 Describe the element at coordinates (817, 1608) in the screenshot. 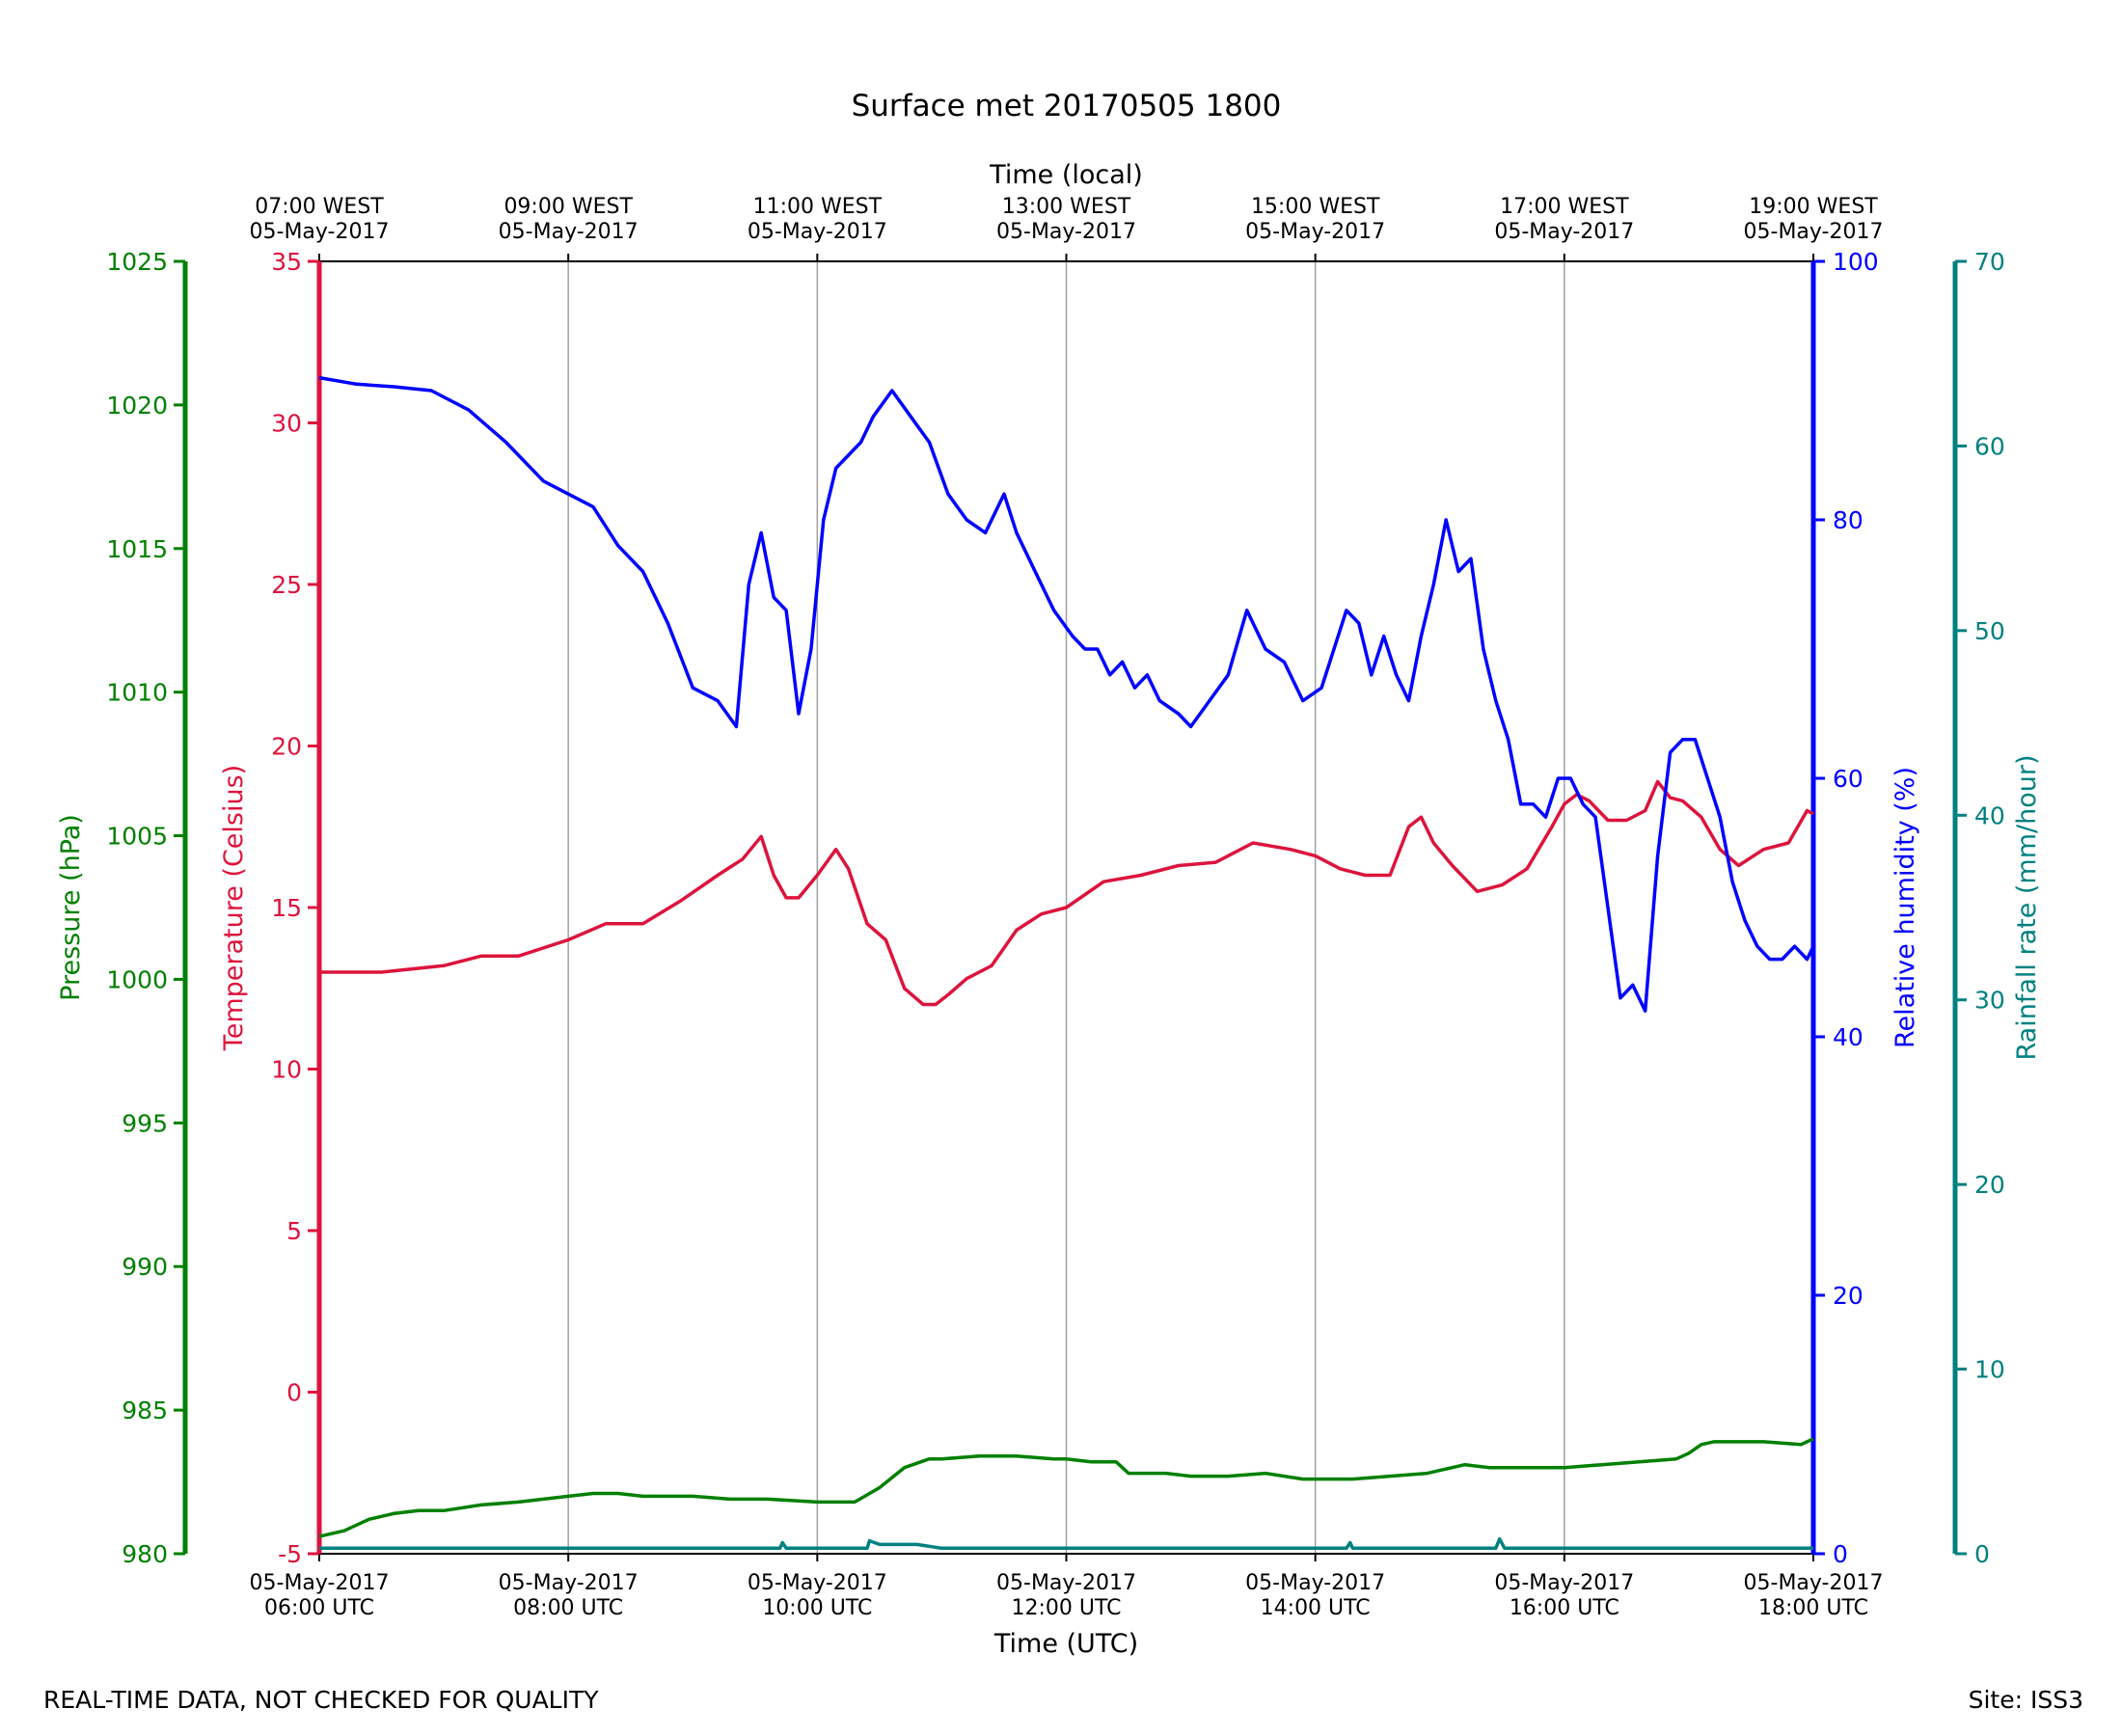

I see `bottom-tick-label: 10:00 UTC` at that location.